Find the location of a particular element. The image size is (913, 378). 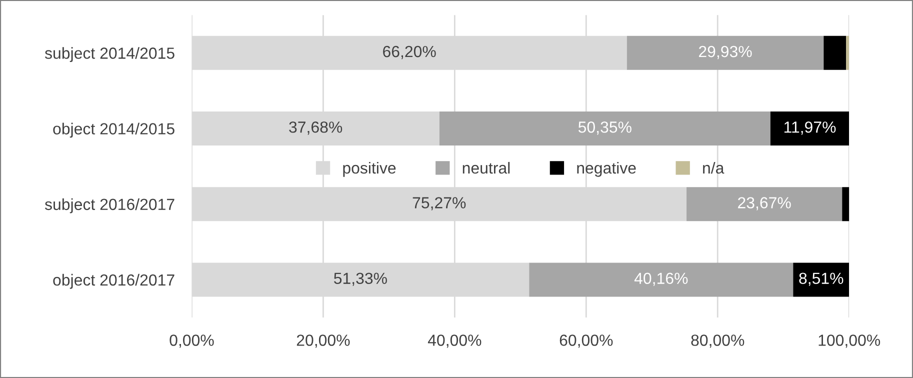

data-label: 37,68% is located at coordinates (315, 128).